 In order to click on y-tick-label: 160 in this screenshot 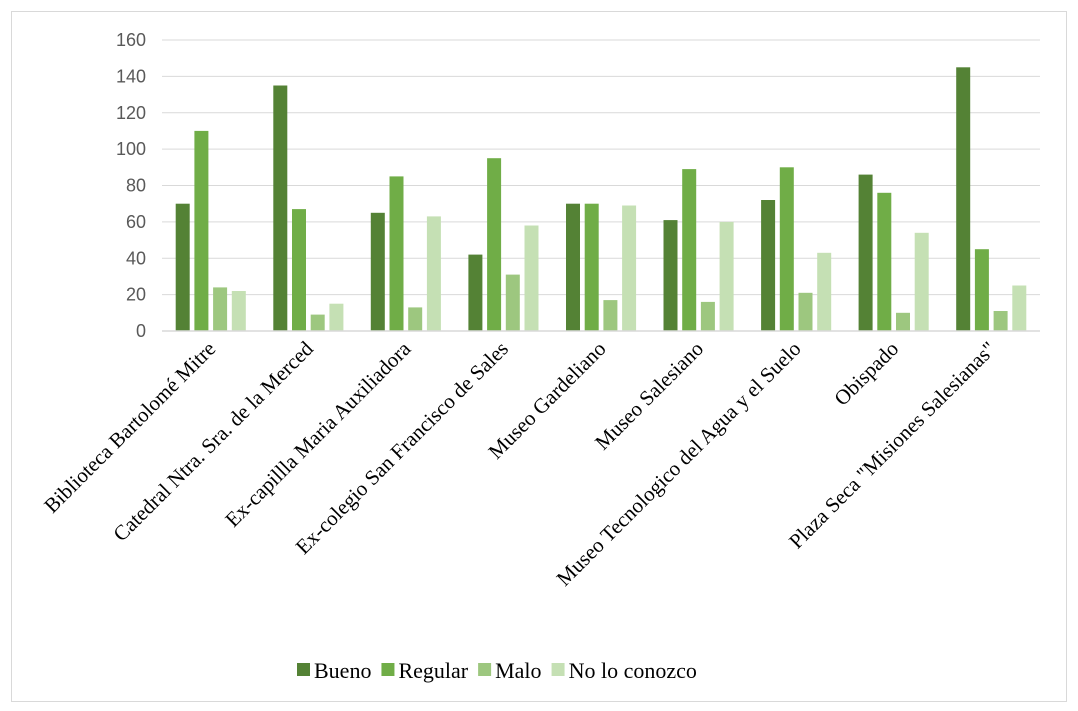, I will do `click(131, 40)`.